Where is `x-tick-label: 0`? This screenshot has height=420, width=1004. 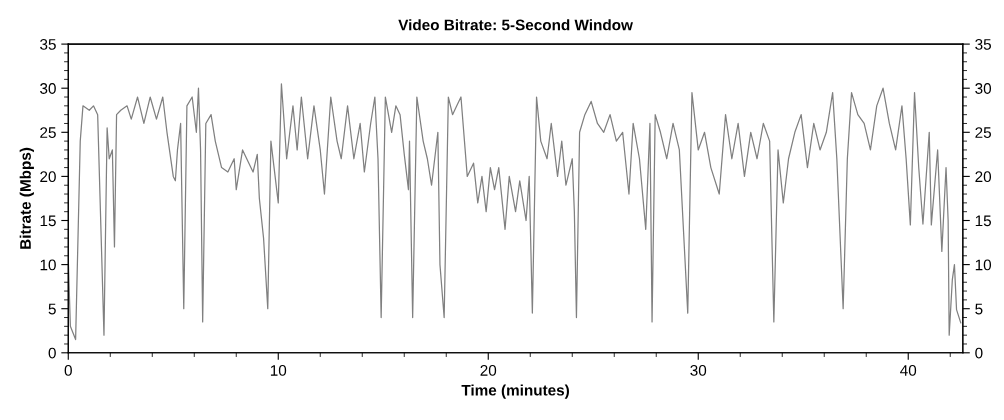 x-tick-label: 0 is located at coordinates (68, 370).